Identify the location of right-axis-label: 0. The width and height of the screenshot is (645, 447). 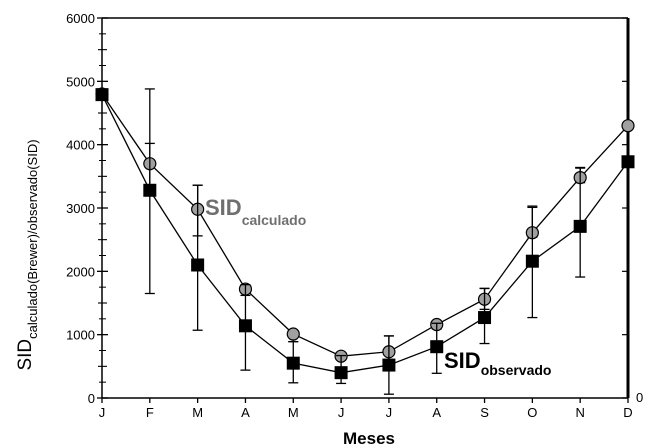
(639, 397).